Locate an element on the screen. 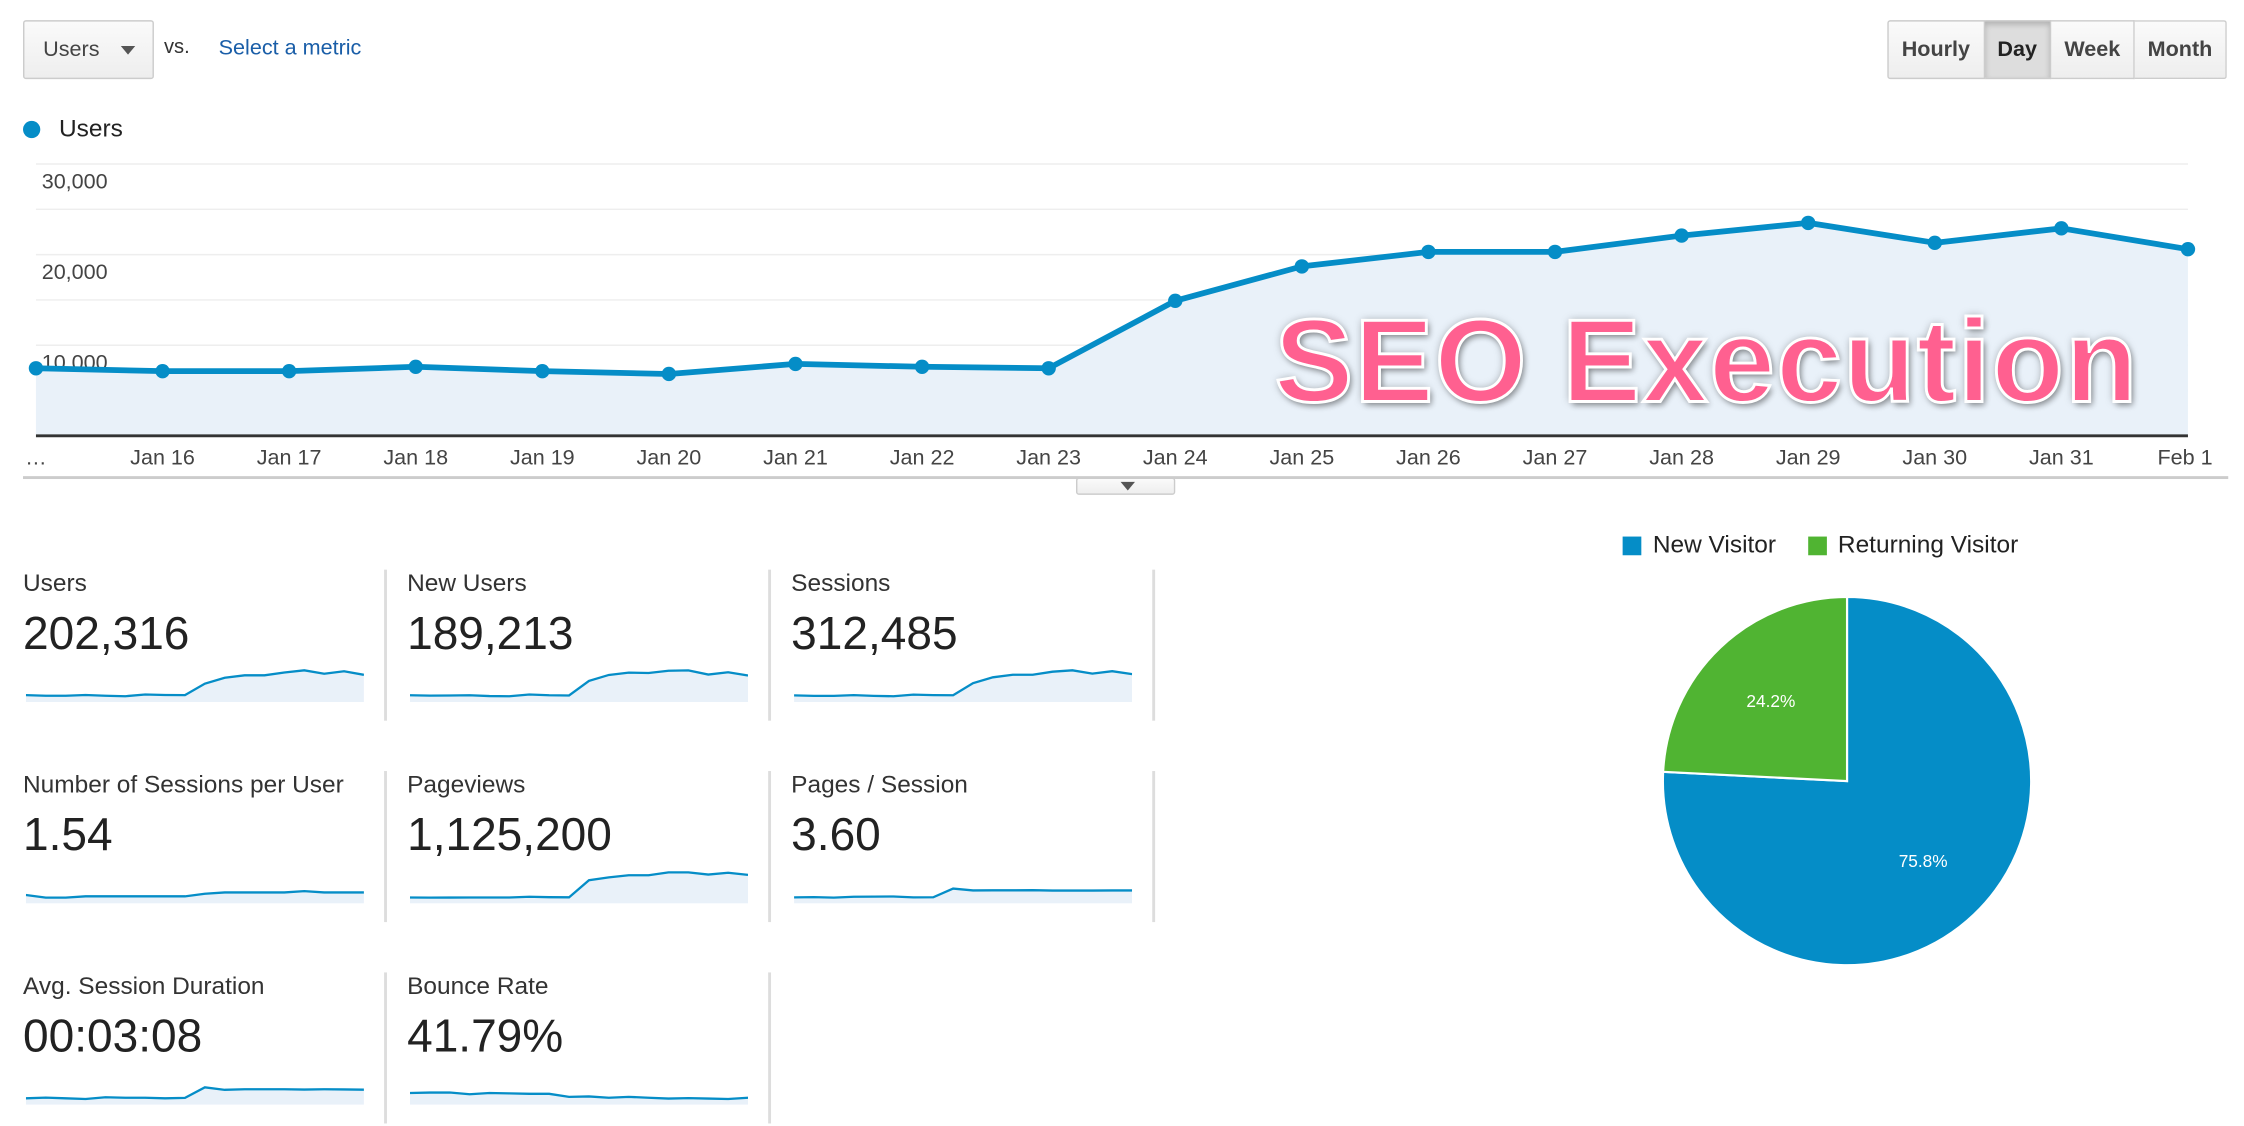 Image resolution: width=2244 pixels, height=1126 pixels. x-tick-label: Jan 30 is located at coordinates (1934, 457).